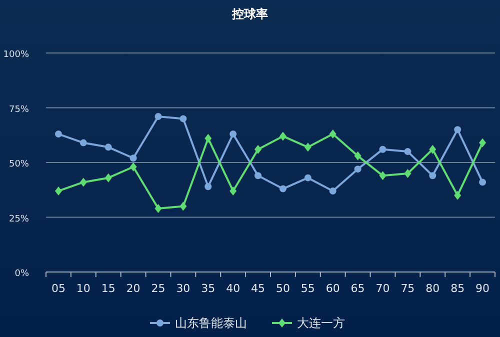  I want to click on x-tick-label: 25, so click(158, 288).